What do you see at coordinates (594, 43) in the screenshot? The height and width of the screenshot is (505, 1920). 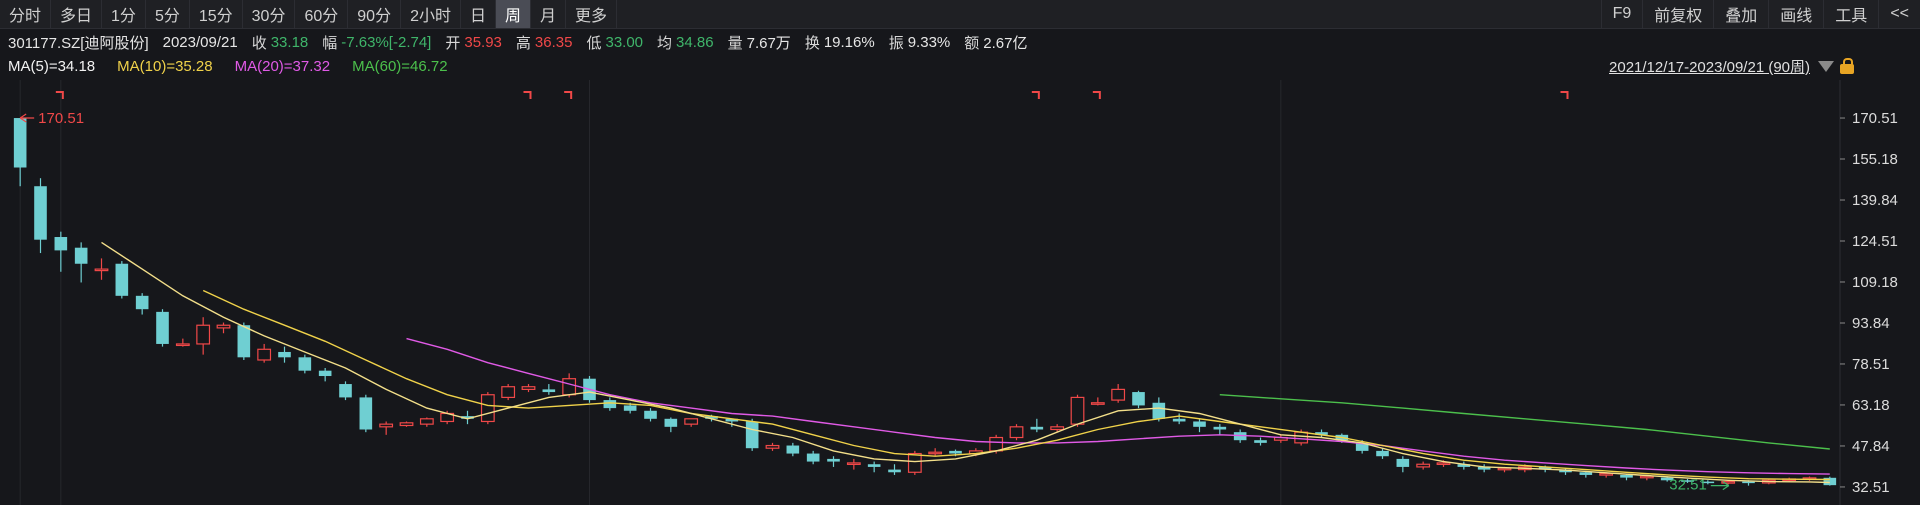 I see `low-label: 低` at bounding box center [594, 43].